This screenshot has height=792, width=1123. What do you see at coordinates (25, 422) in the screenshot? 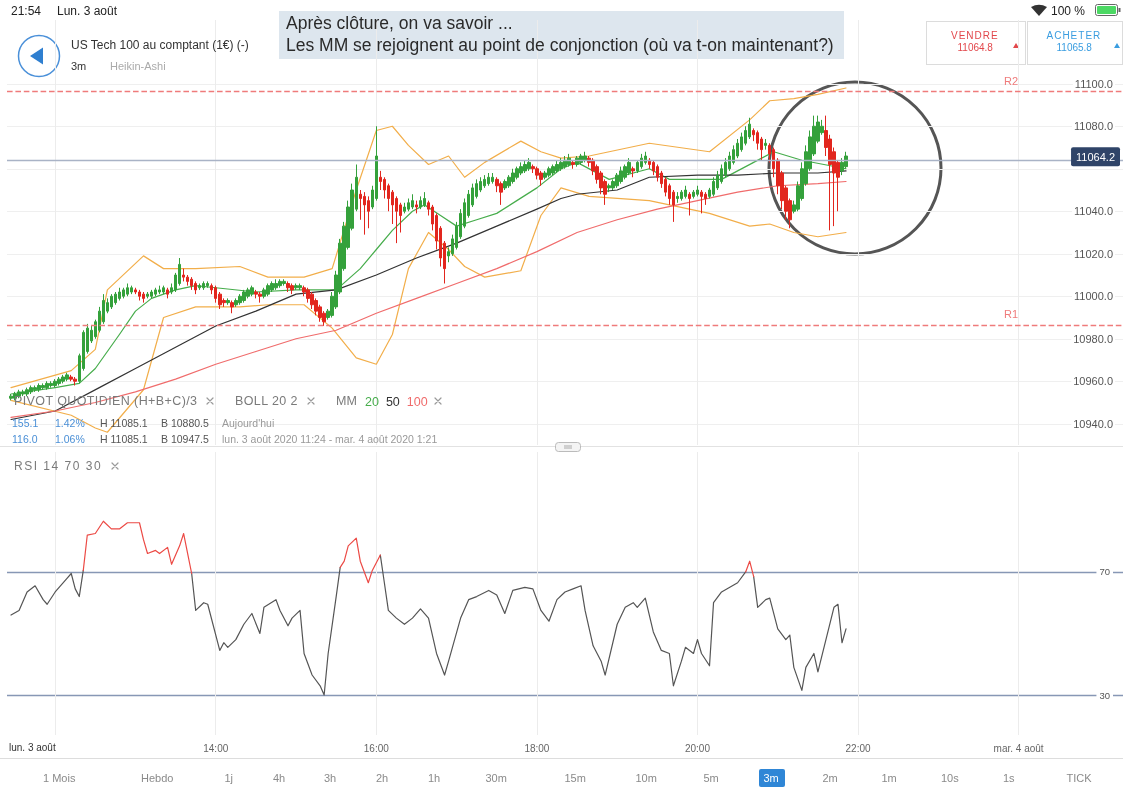
I see `annotation: 155.1` at bounding box center [25, 422].